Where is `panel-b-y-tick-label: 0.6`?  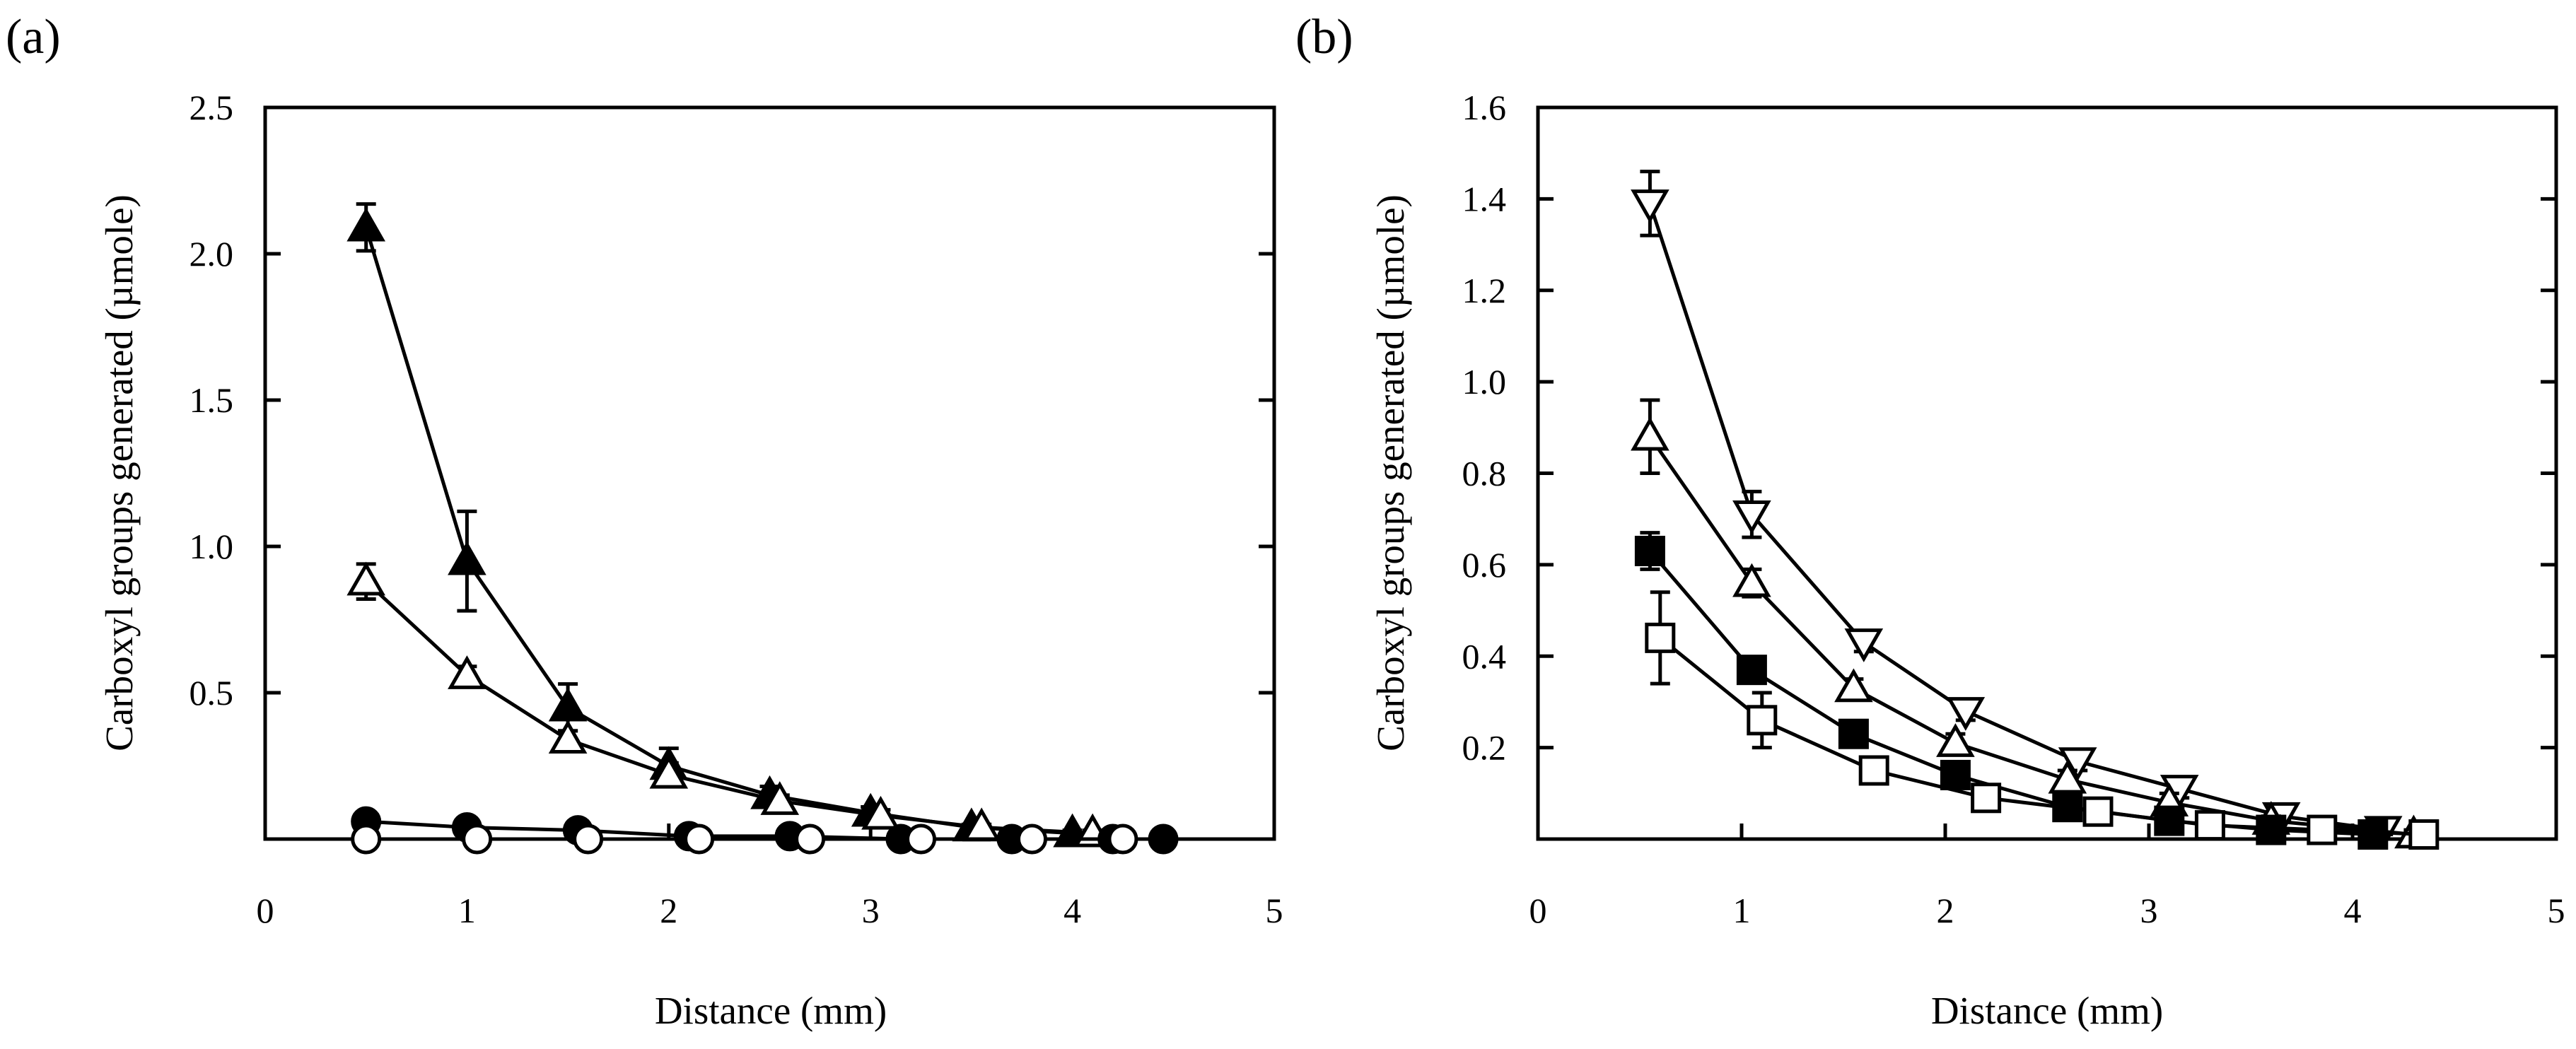 panel-b-y-tick-label: 0.6 is located at coordinates (1484, 565).